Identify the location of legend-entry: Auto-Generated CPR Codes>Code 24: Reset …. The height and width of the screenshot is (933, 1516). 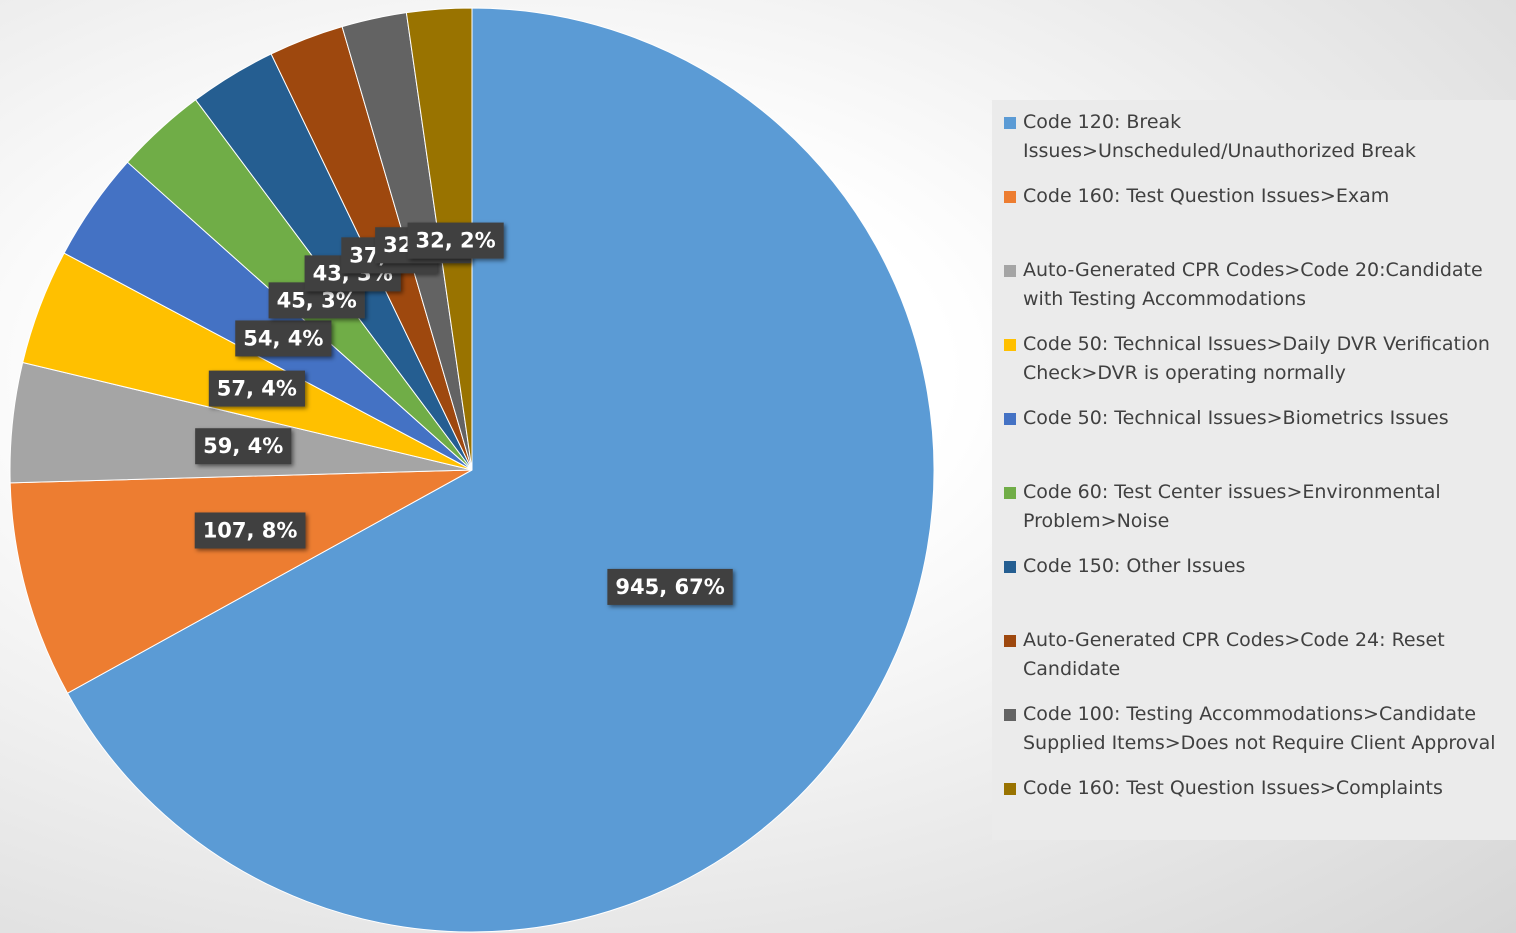
(1255, 663).